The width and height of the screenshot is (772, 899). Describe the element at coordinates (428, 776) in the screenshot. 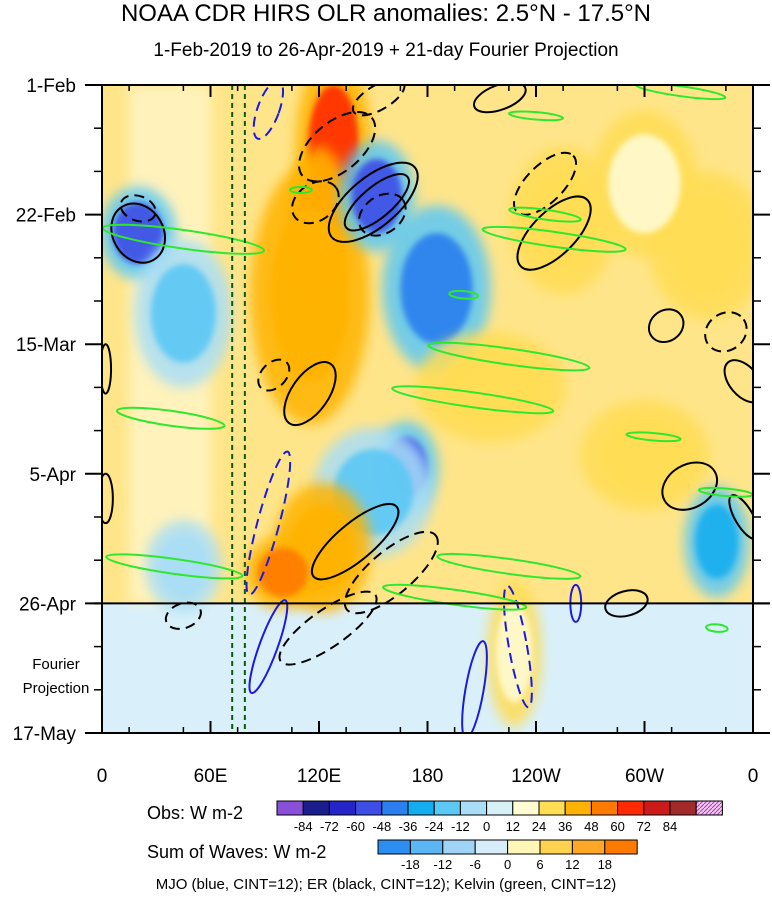

I see `x-tick-label: 180` at that location.